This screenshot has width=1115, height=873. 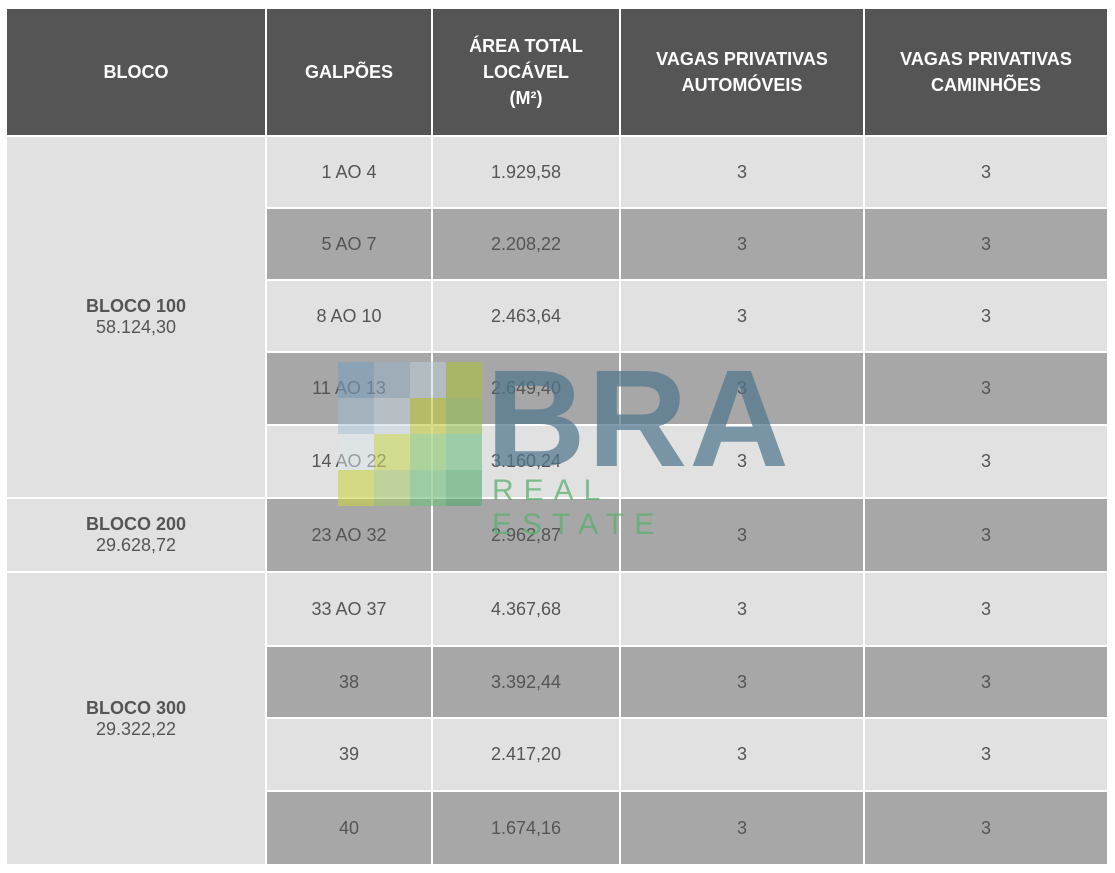 I want to click on cell-text: 23 AO 32, so click(x=349, y=534).